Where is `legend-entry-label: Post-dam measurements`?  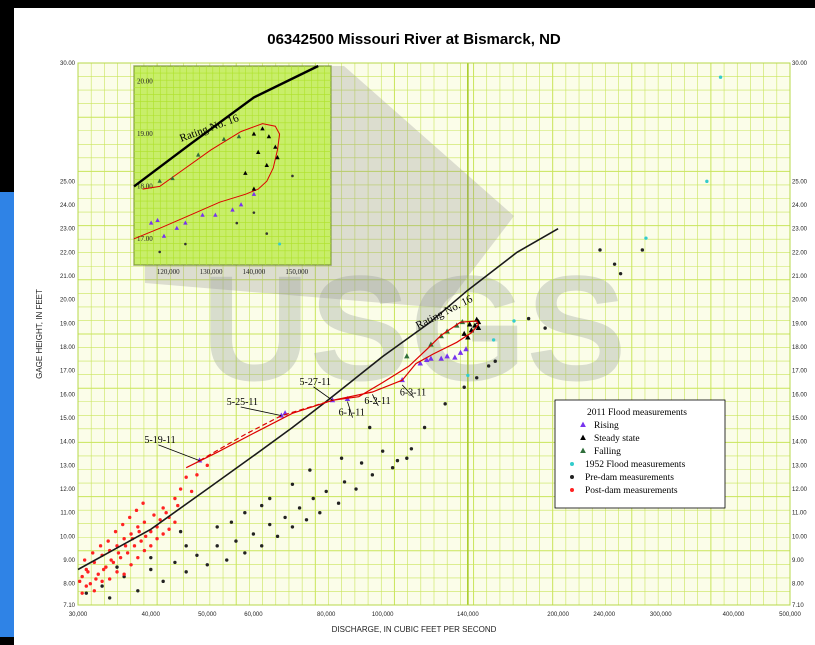
legend-entry-label: Post-dam measurements is located at coordinates (631, 491).